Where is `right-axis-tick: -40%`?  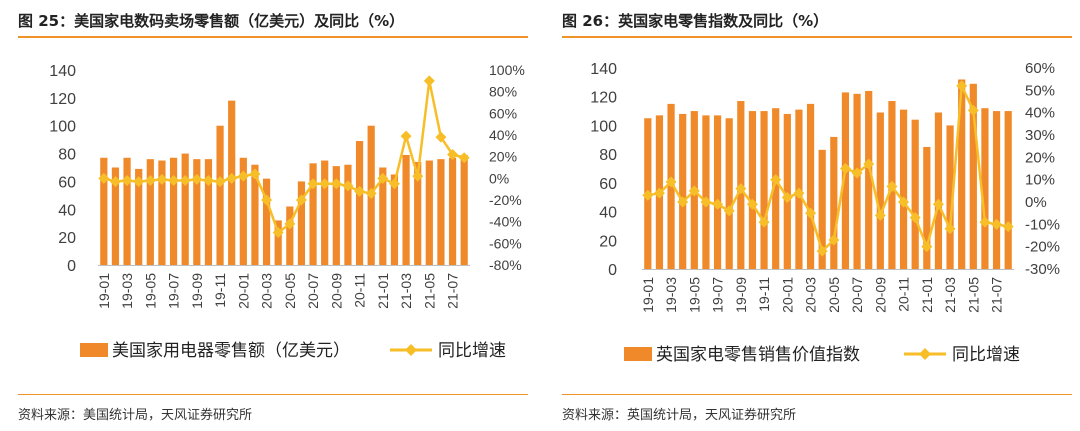
right-axis-tick: -40% is located at coordinates (505, 222).